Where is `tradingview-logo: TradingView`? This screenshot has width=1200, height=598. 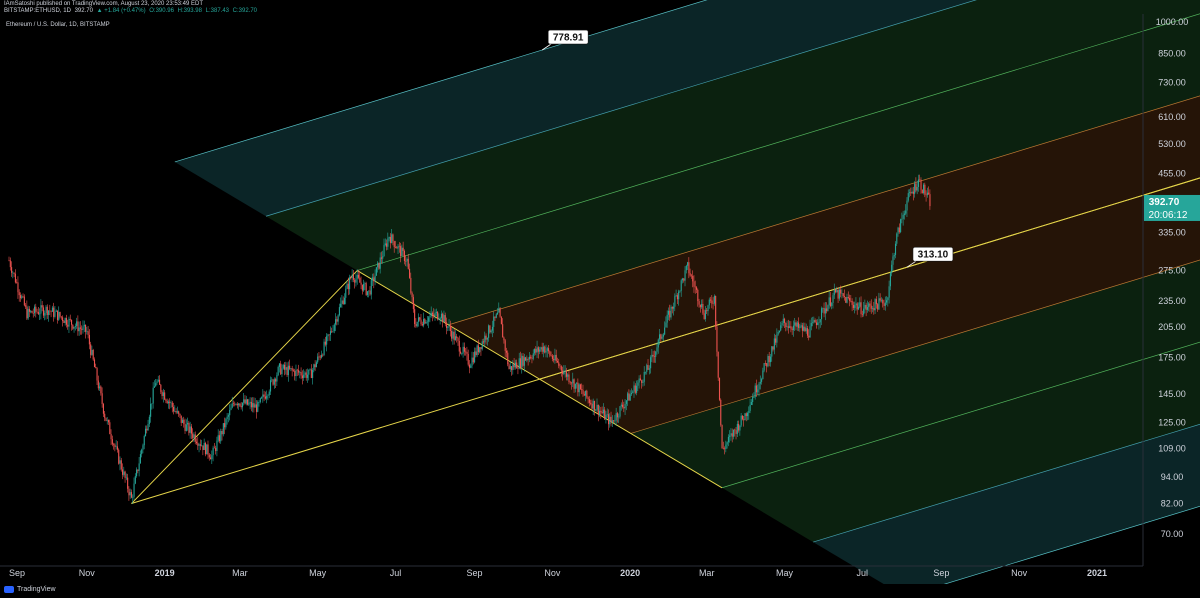
tradingview-logo: TradingView is located at coordinates (30, 589).